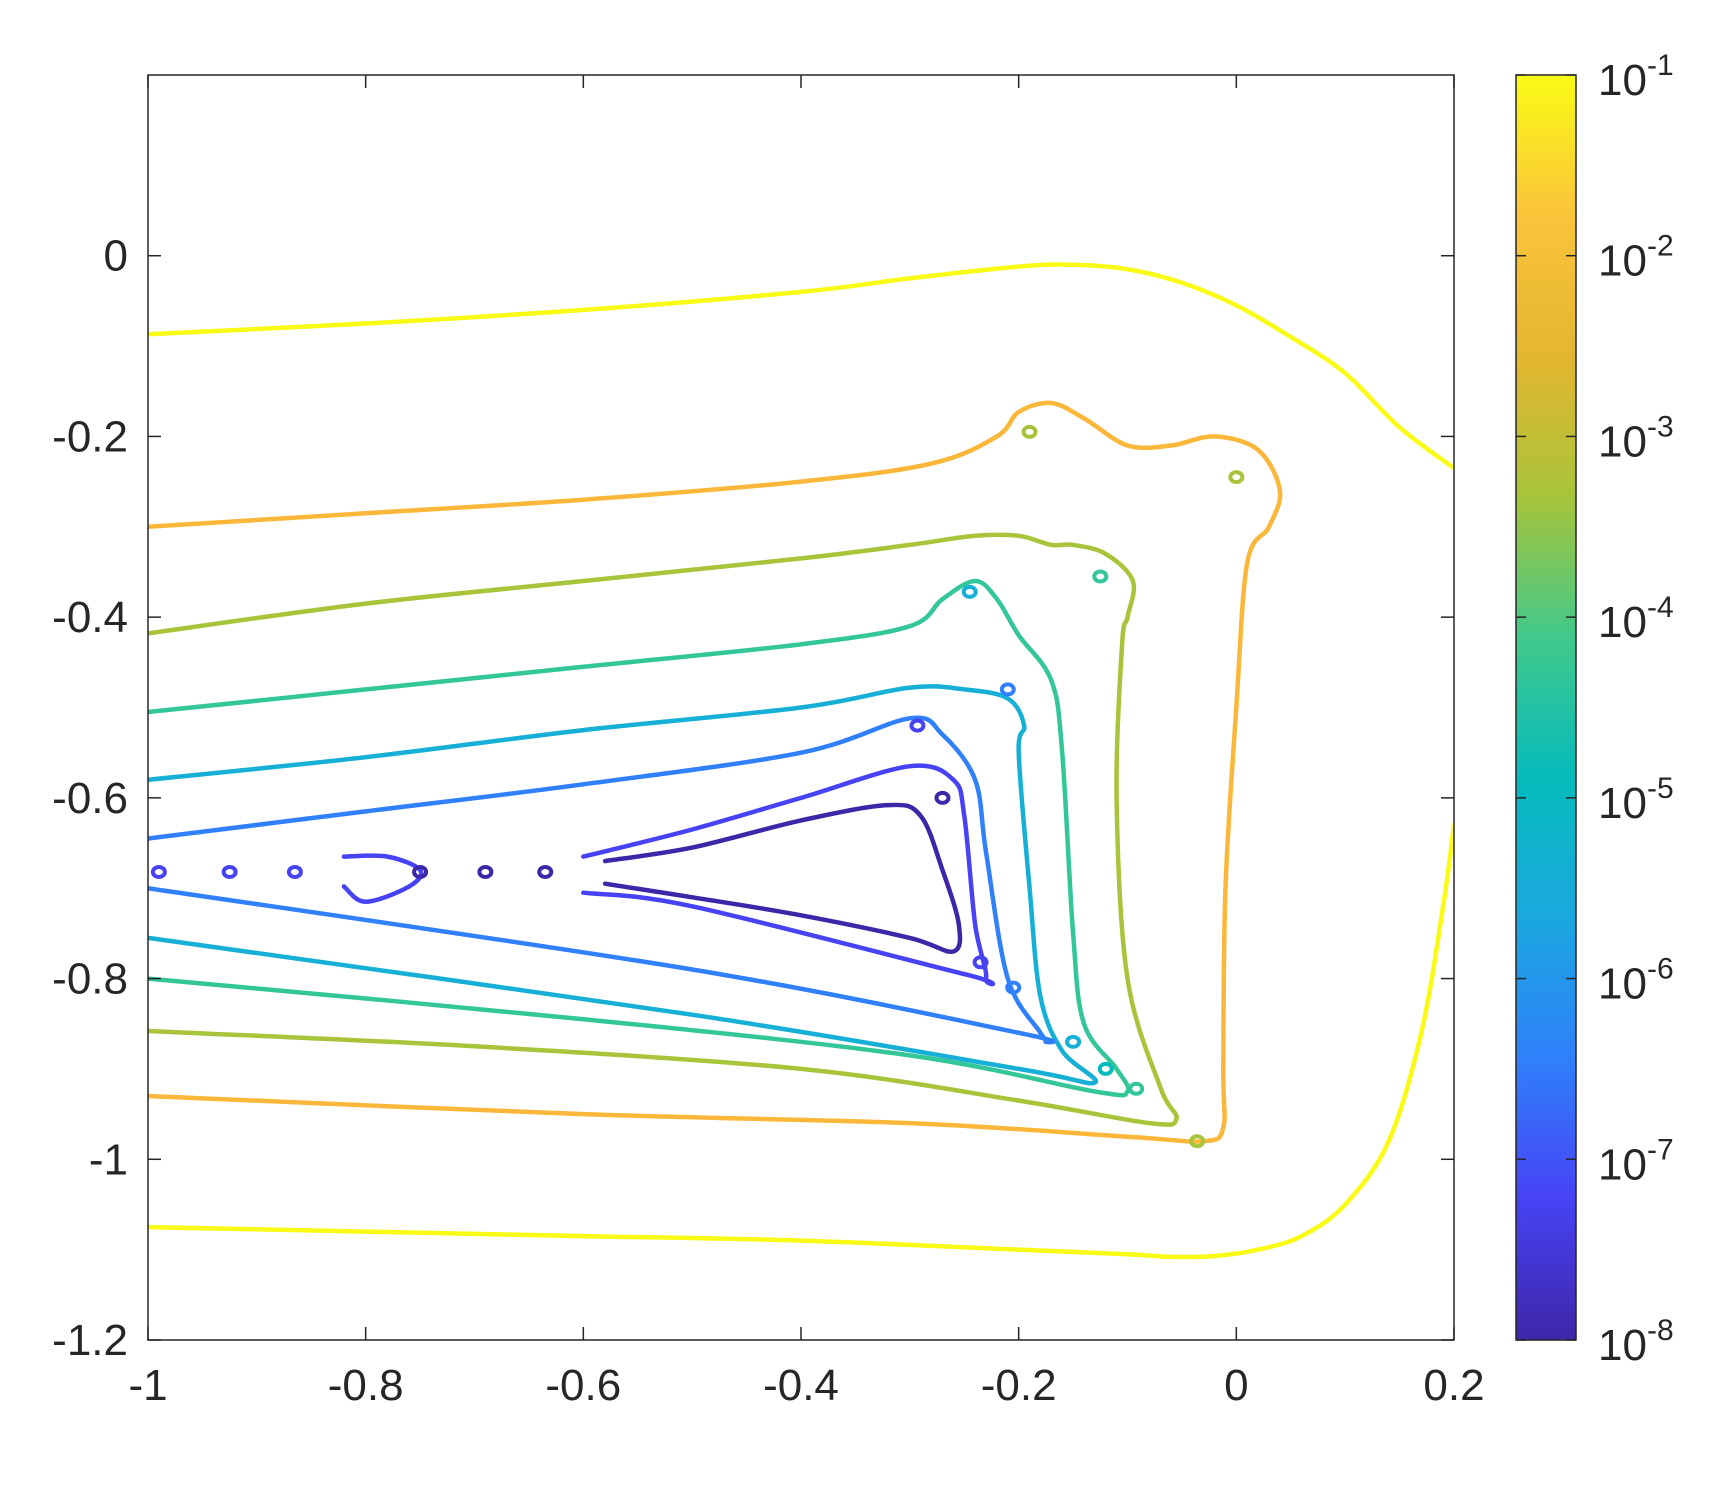  I want to click on y-tick-label-0: 0, so click(116, 256).